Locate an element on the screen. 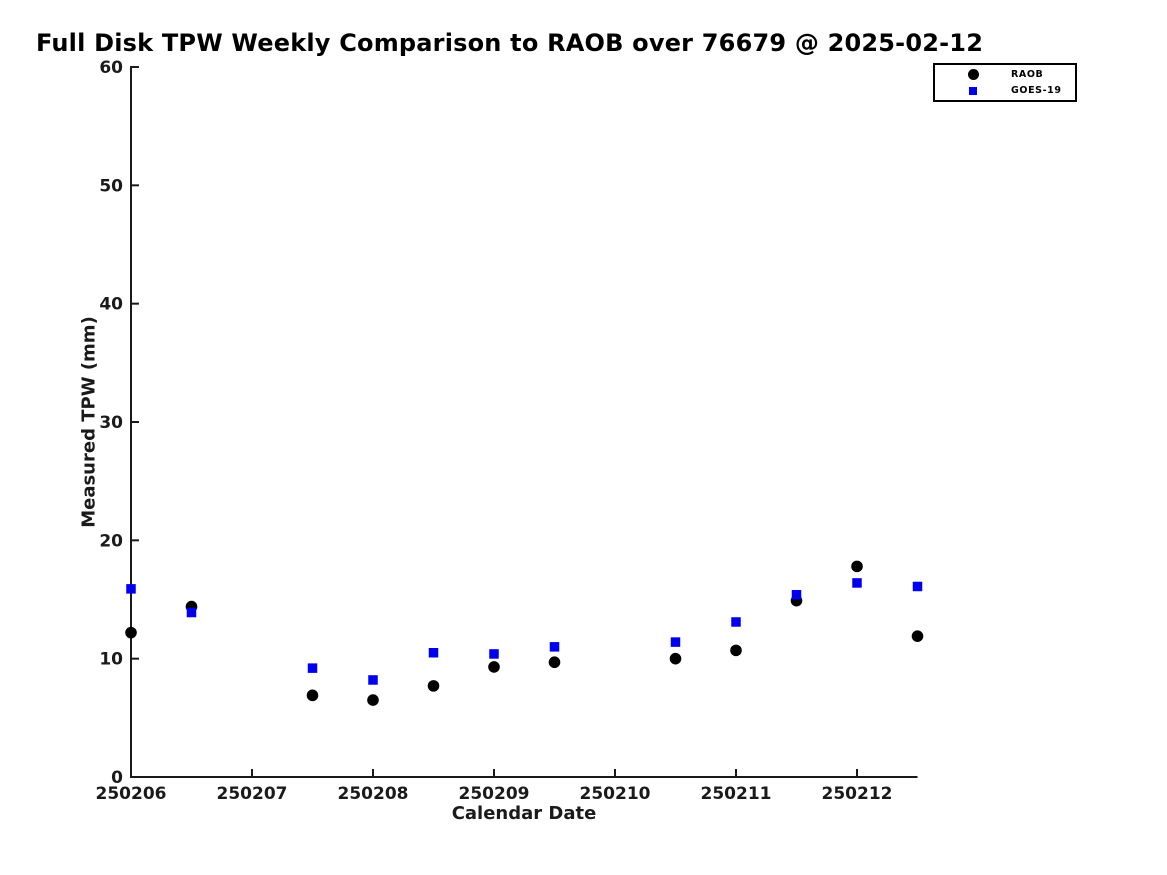  raob-marker-cell is located at coordinates (973, 74).